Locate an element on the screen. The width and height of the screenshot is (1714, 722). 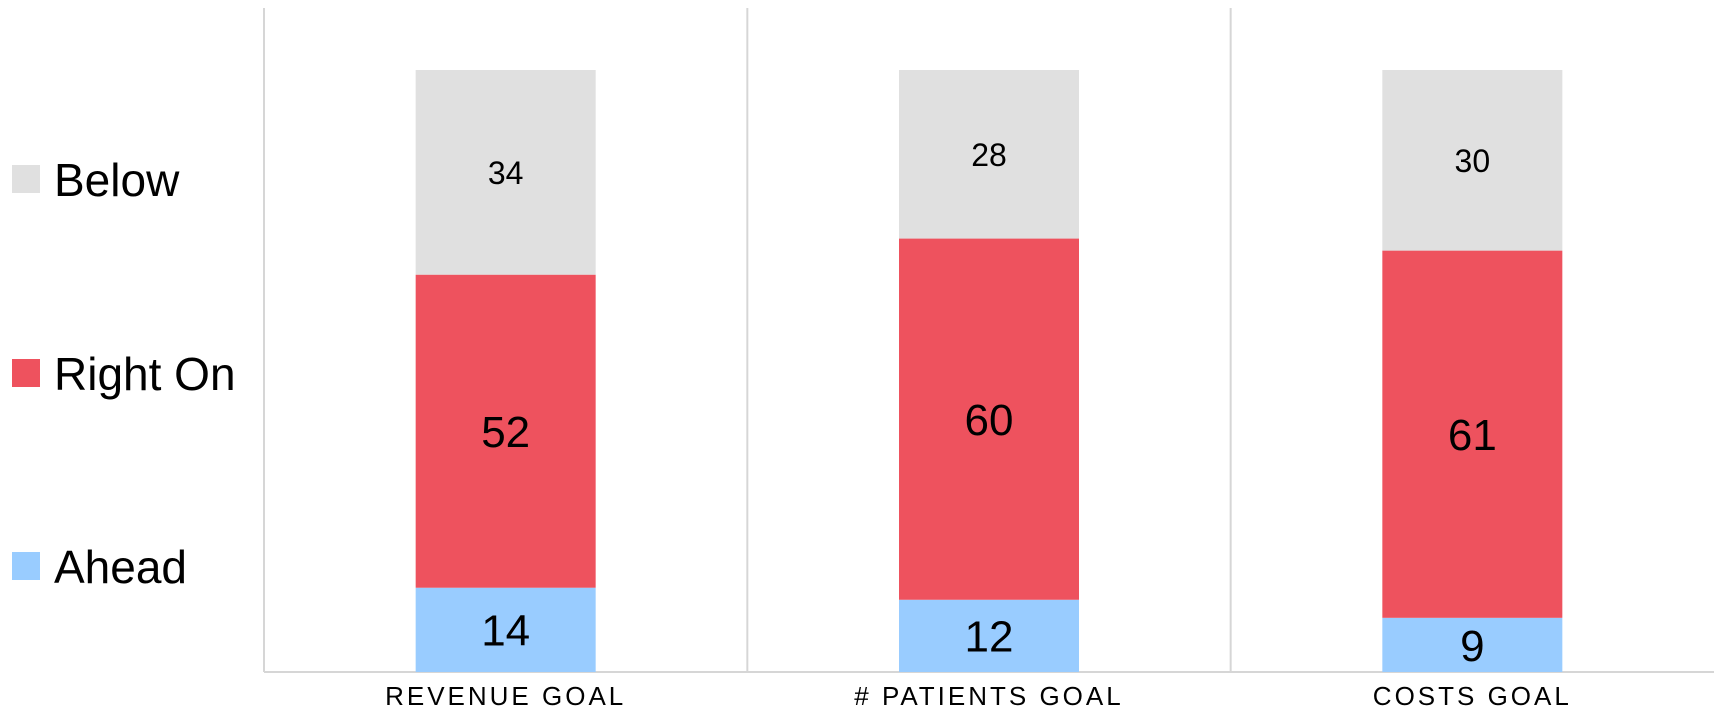
bar-below-patients-goal is located at coordinates (989, 154).